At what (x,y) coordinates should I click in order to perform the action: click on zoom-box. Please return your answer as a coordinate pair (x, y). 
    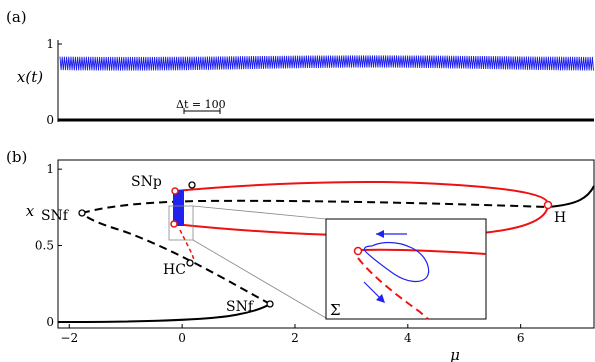
    Looking at the image, I should click on (181, 223).